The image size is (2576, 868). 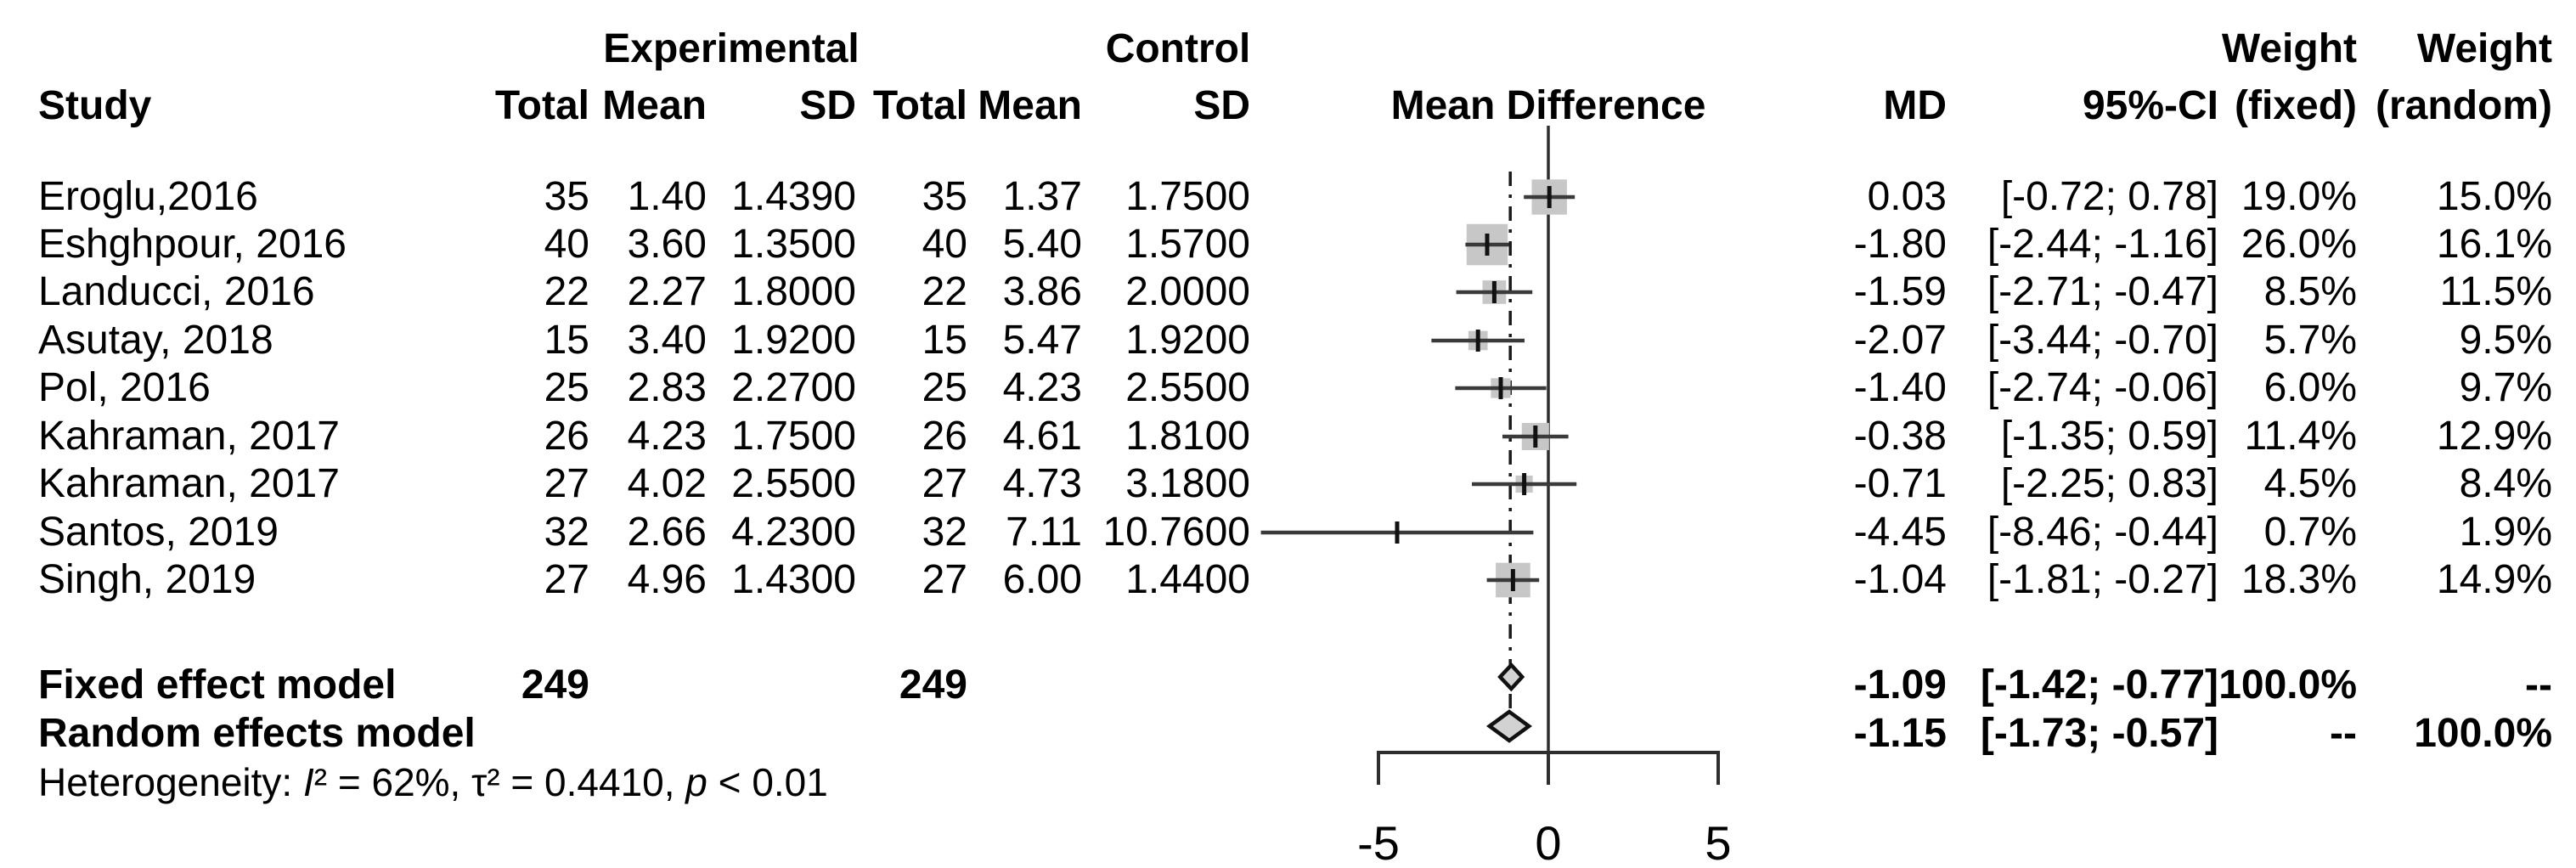 What do you see at coordinates (2109, 196) in the screenshot?
I see `ci-value: [-0.72; 0.78]` at bounding box center [2109, 196].